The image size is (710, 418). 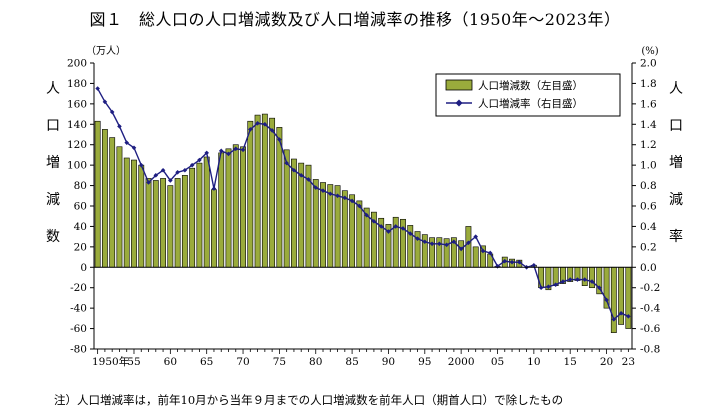 I want to click on point-1995, so click(x=425, y=242).